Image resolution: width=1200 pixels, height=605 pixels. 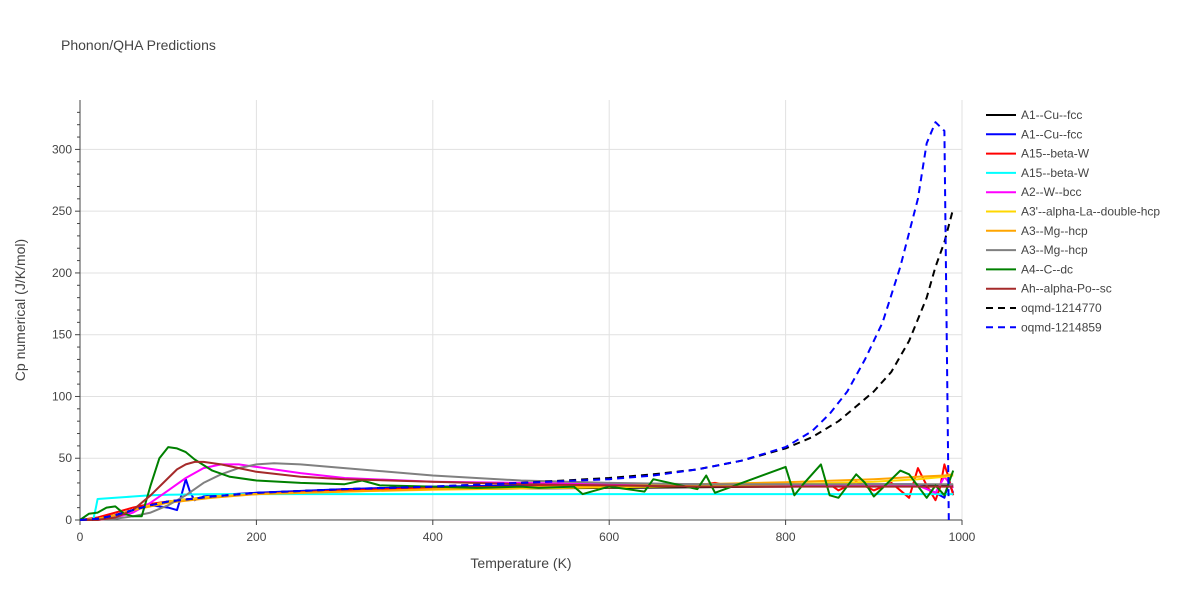 I want to click on legend-item: A4--C--dc, so click(x=1029, y=269).